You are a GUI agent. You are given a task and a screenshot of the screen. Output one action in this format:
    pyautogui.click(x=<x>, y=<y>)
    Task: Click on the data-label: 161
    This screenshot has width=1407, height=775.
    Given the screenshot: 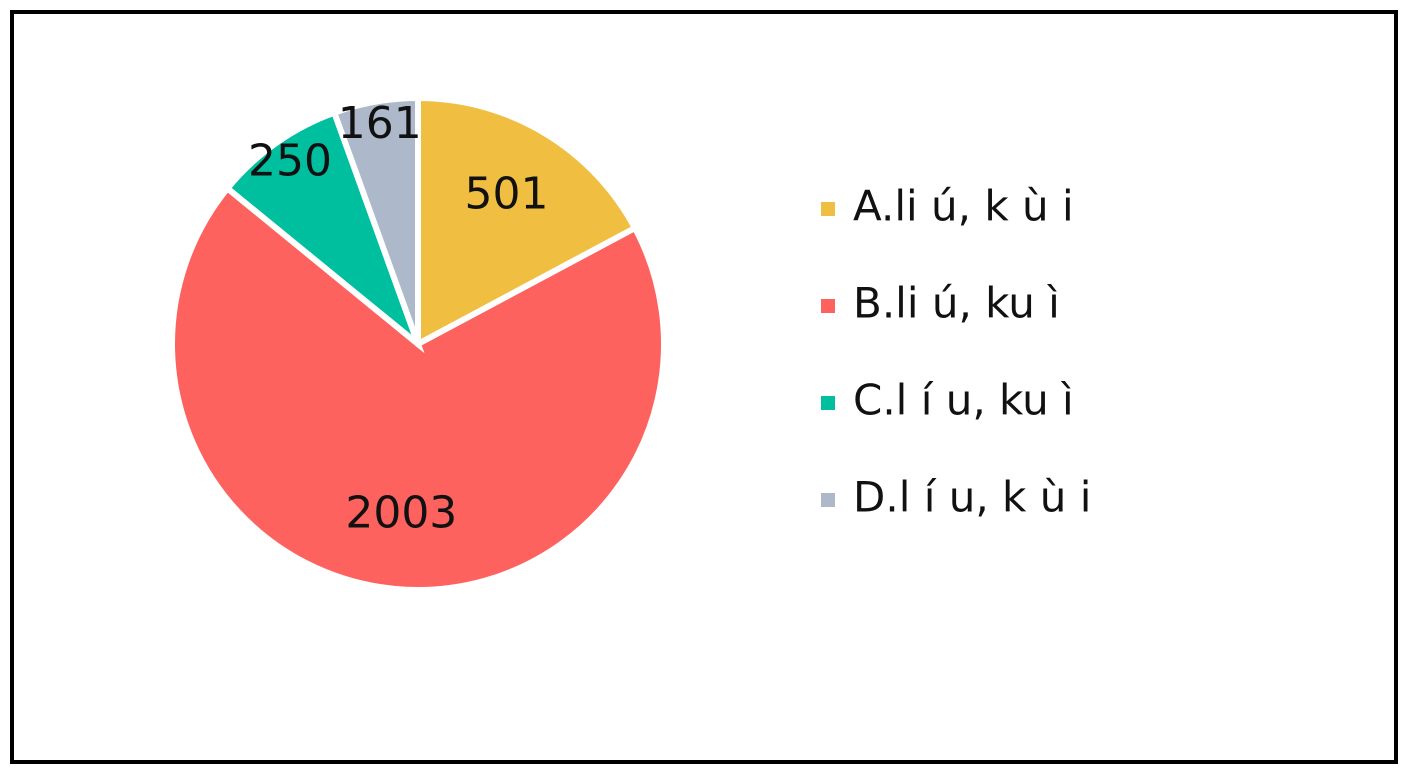 What is the action you would take?
    pyautogui.click(x=380, y=123)
    